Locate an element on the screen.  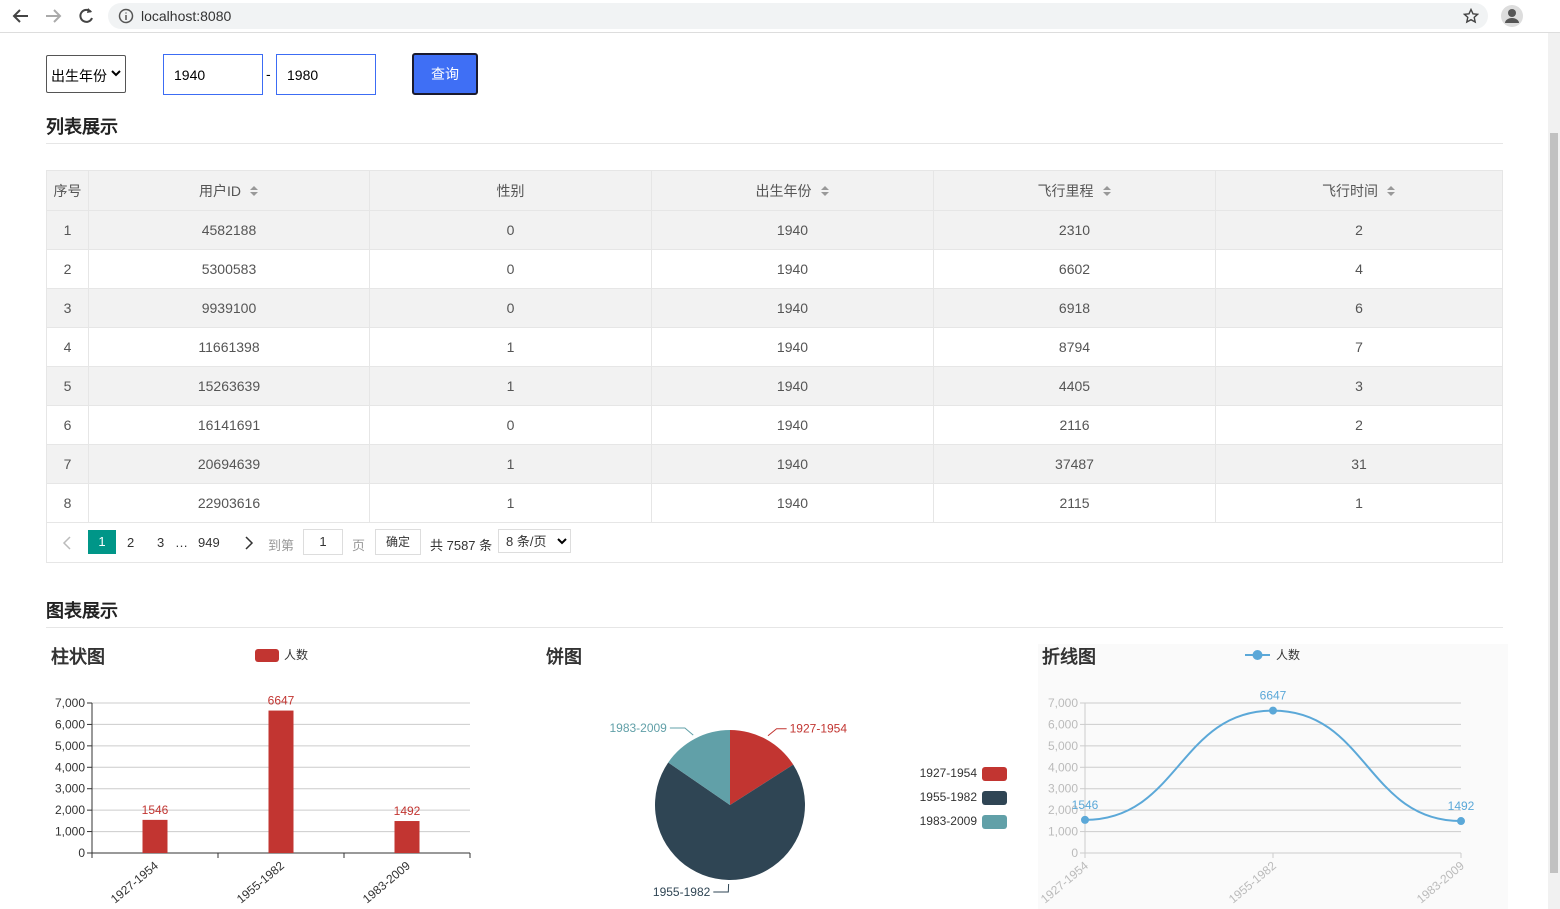
info-icon is located at coordinates (126, 16).